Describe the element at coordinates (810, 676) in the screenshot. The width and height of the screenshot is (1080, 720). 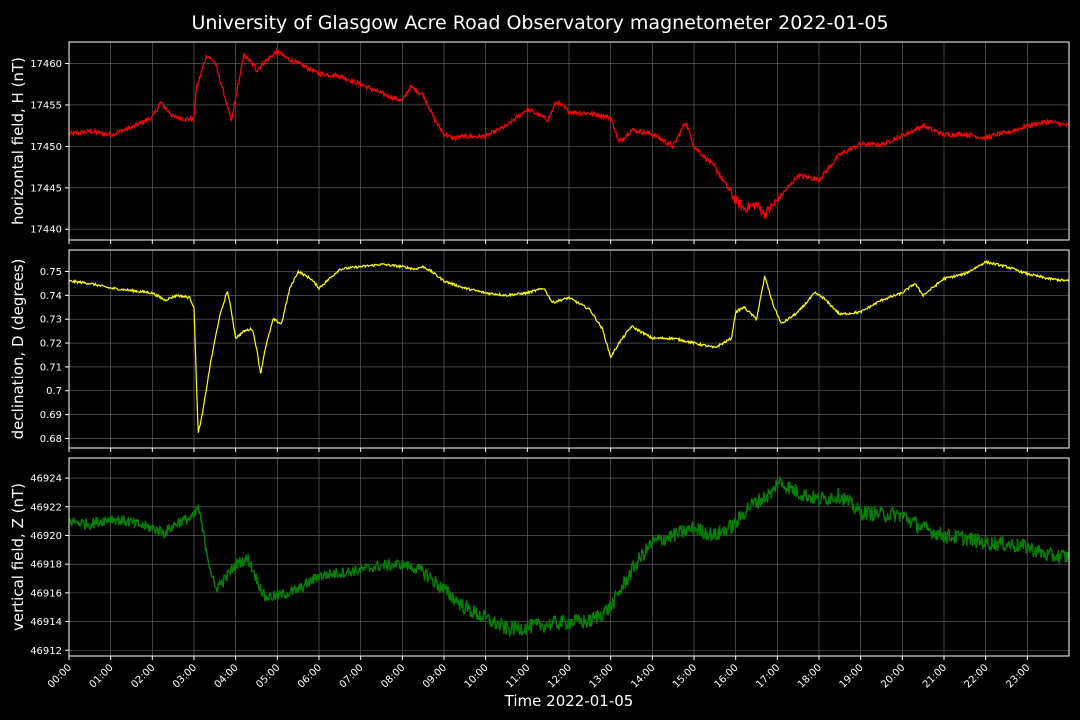
I see `x-tick-label: 18:00` at that location.